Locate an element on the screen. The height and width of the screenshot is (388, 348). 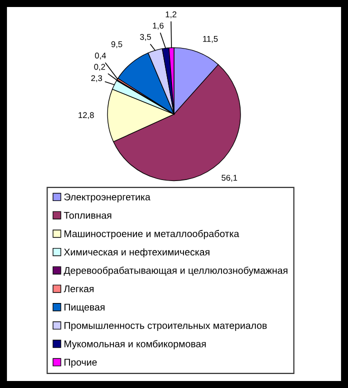
legend-label: Деревообрабатывающая и целлюлознобумажная is located at coordinates (176, 271).